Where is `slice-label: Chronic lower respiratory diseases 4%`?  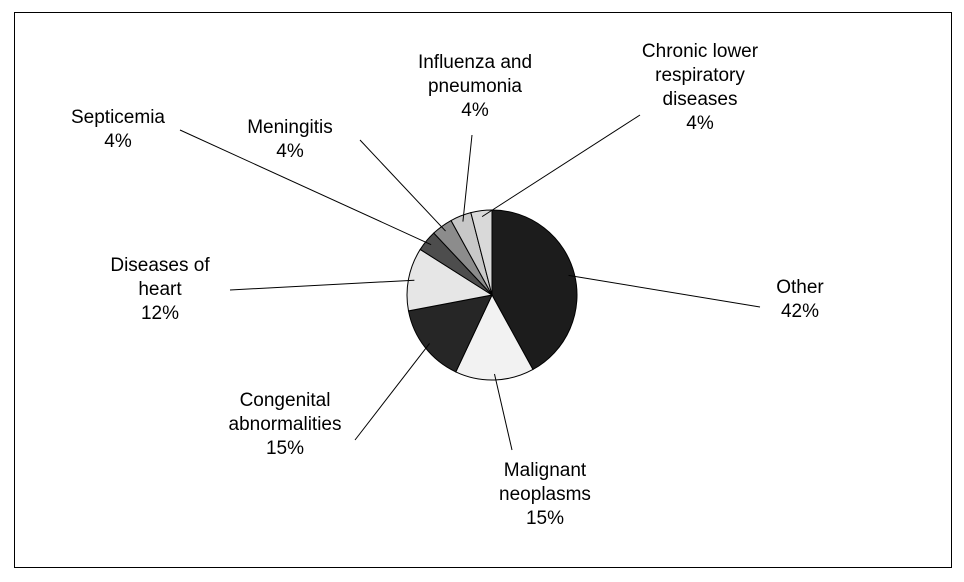 slice-label: Chronic lower respiratory diseases 4% is located at coordinates (700, 88).